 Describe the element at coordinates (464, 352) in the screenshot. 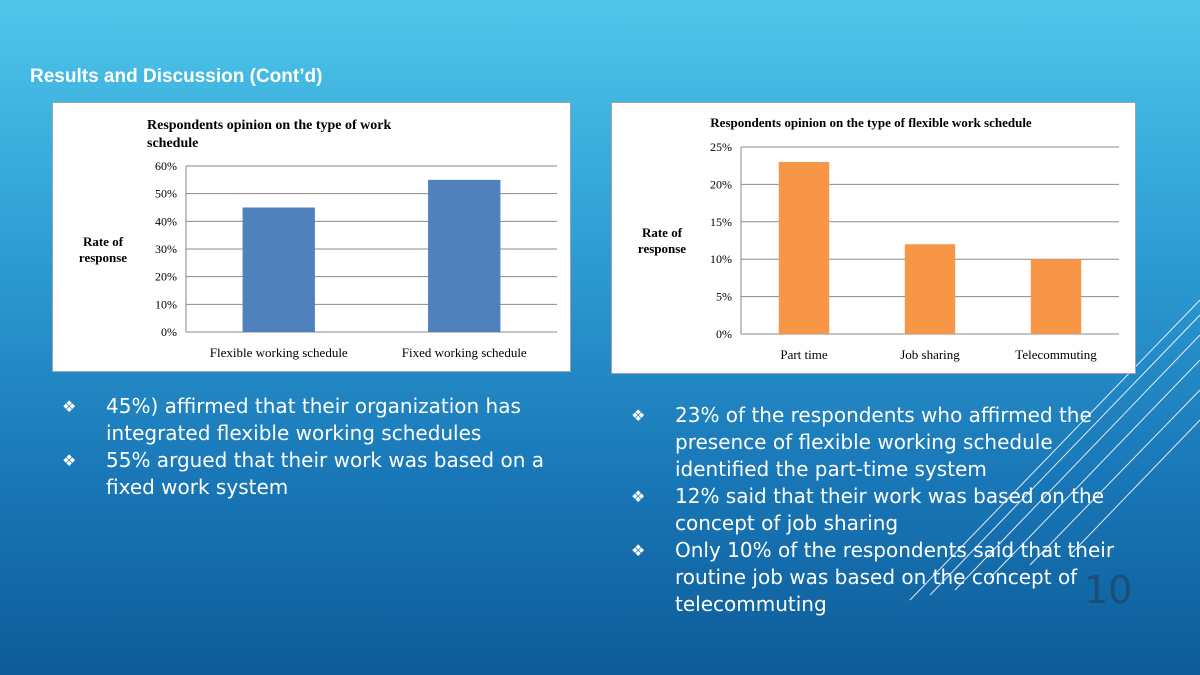

I see `x-tick-label: Fixed working schedule` at that location.